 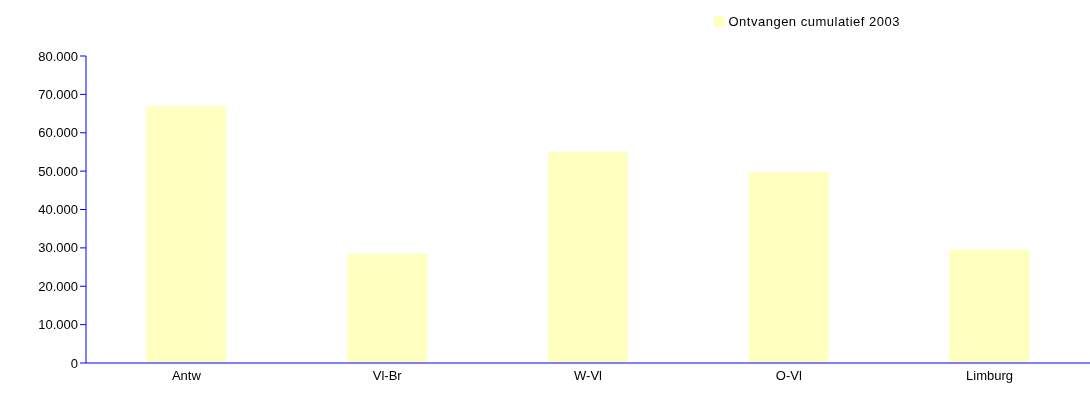 I want to click on y-tick-label: 70.000, so click(x=58, y=94).